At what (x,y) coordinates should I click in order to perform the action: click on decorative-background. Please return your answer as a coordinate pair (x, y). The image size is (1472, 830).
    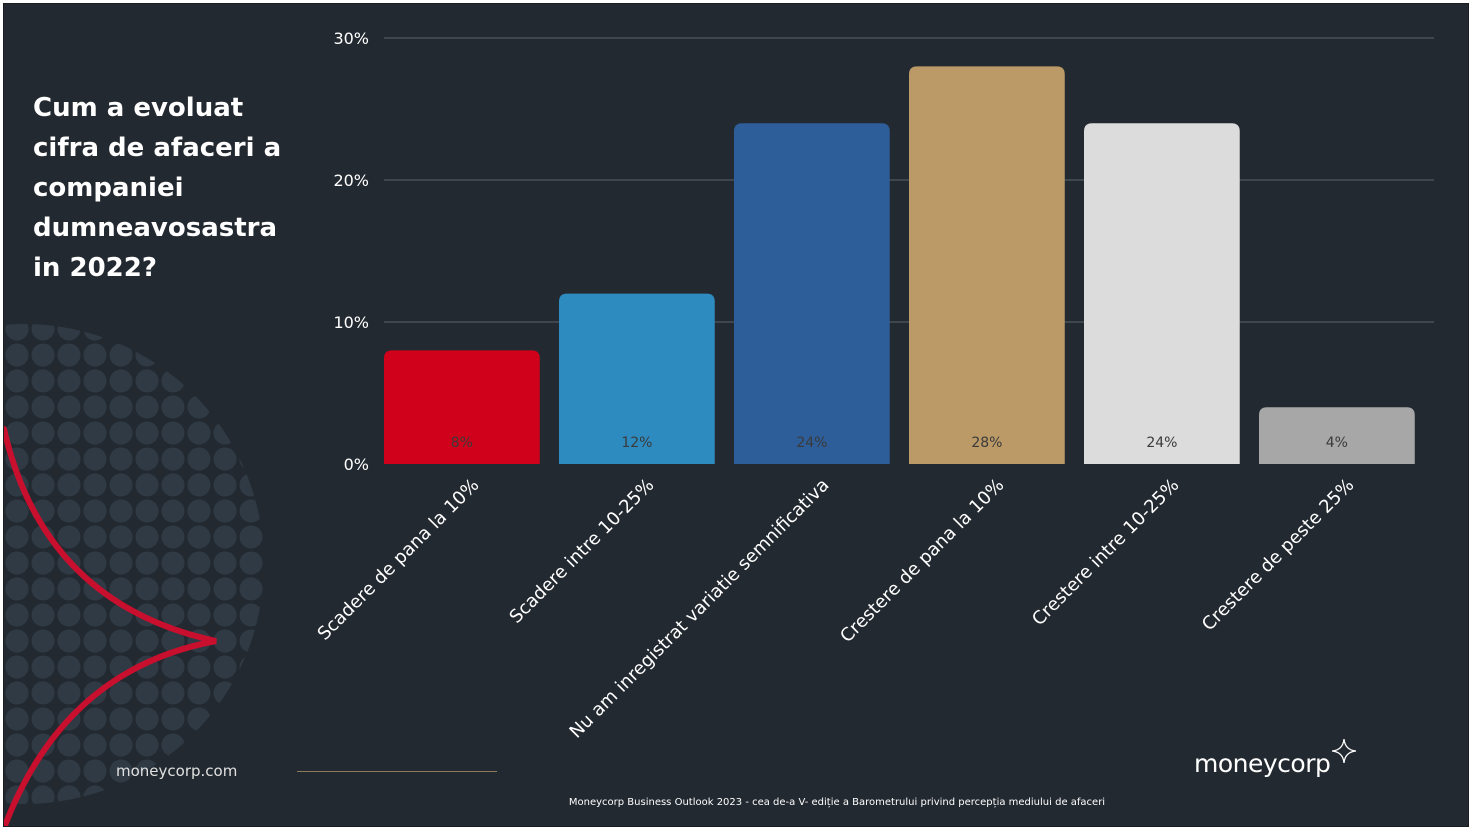
    Looking at the image, I should click on (134, 575).